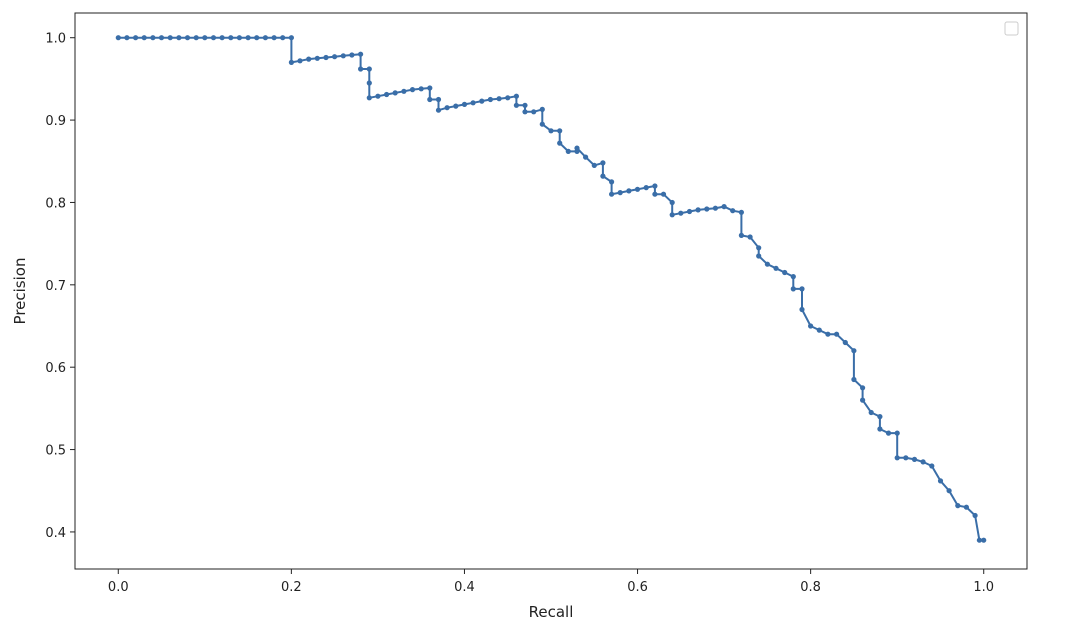  I want to click on legend-box, so click(1011, 28).